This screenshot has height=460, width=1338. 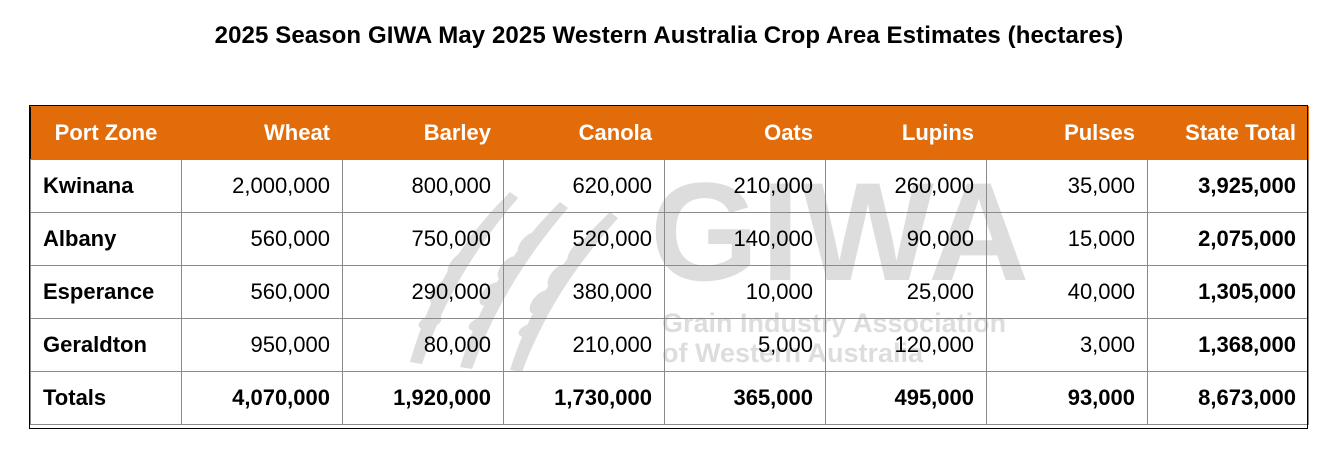 I want to click on canola-cell: 380,000, so click(x=584, y=292).